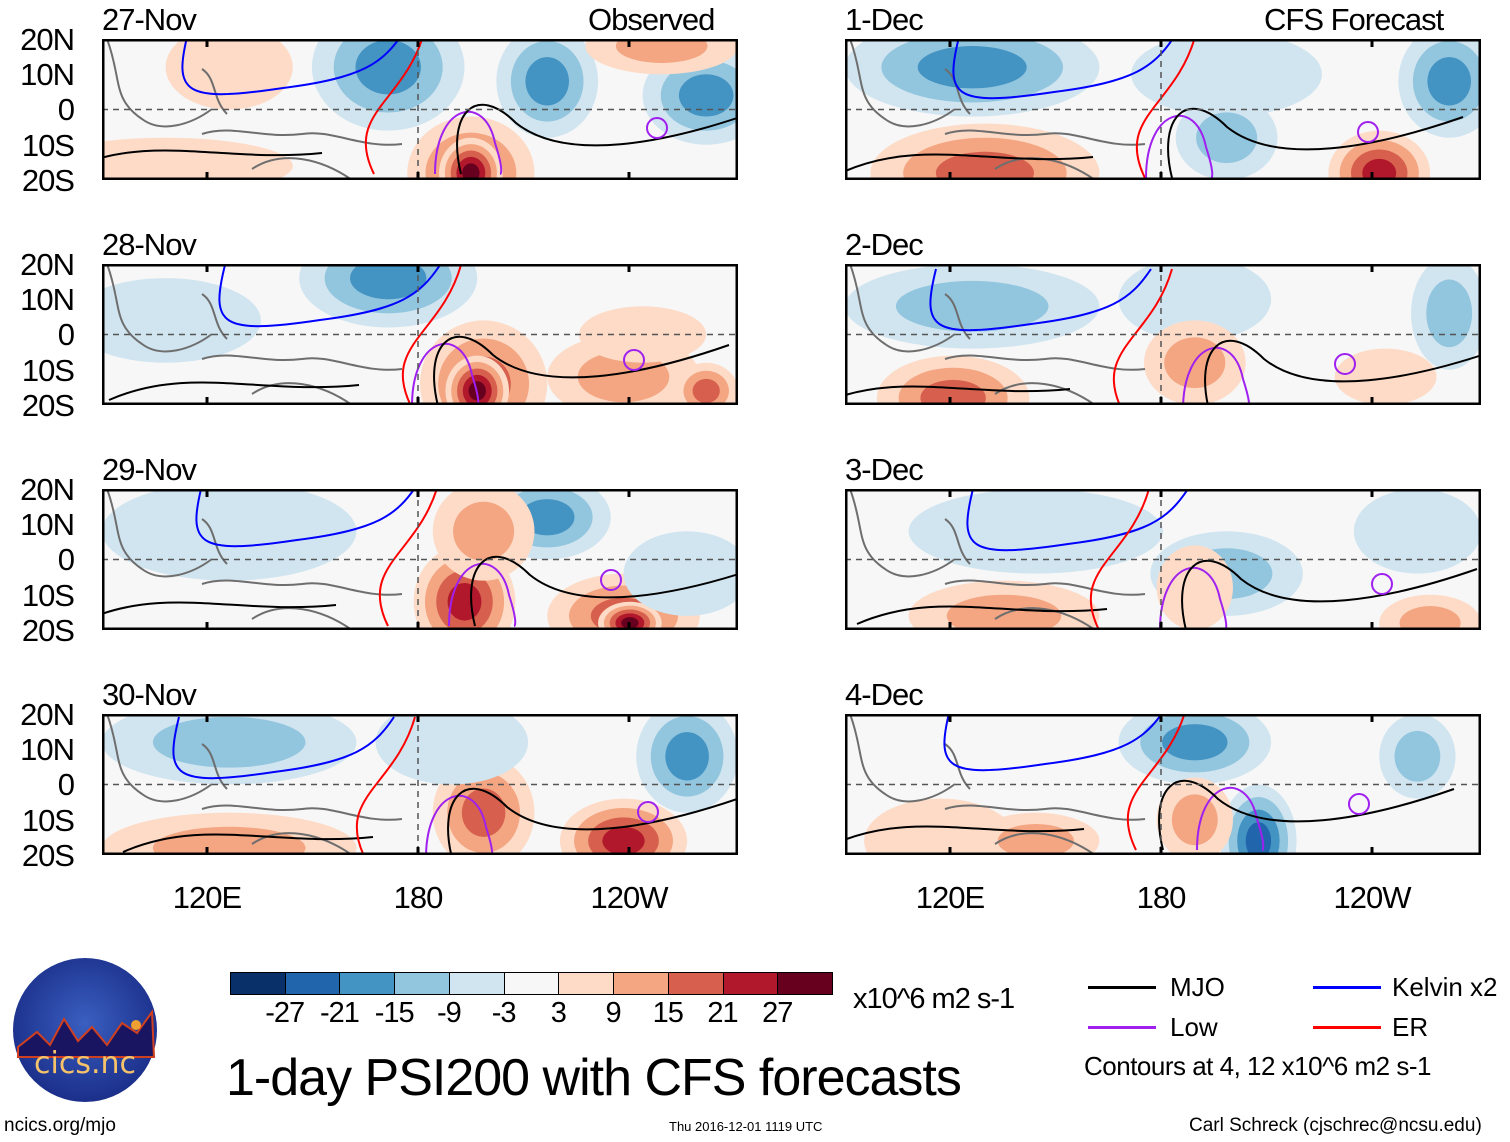 This screenshot has width=1510, height=1142. Describe the element at coordinates (48, 820) in the screenshot. I see `lat-label: 10S` at that location.